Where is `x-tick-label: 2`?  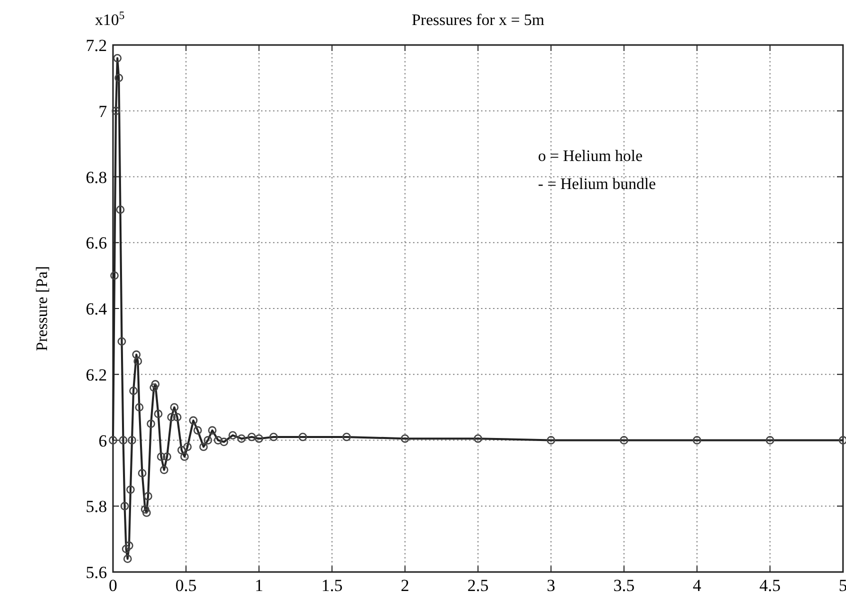
x-tick-label: 2 is located at coordinates (405, 585).